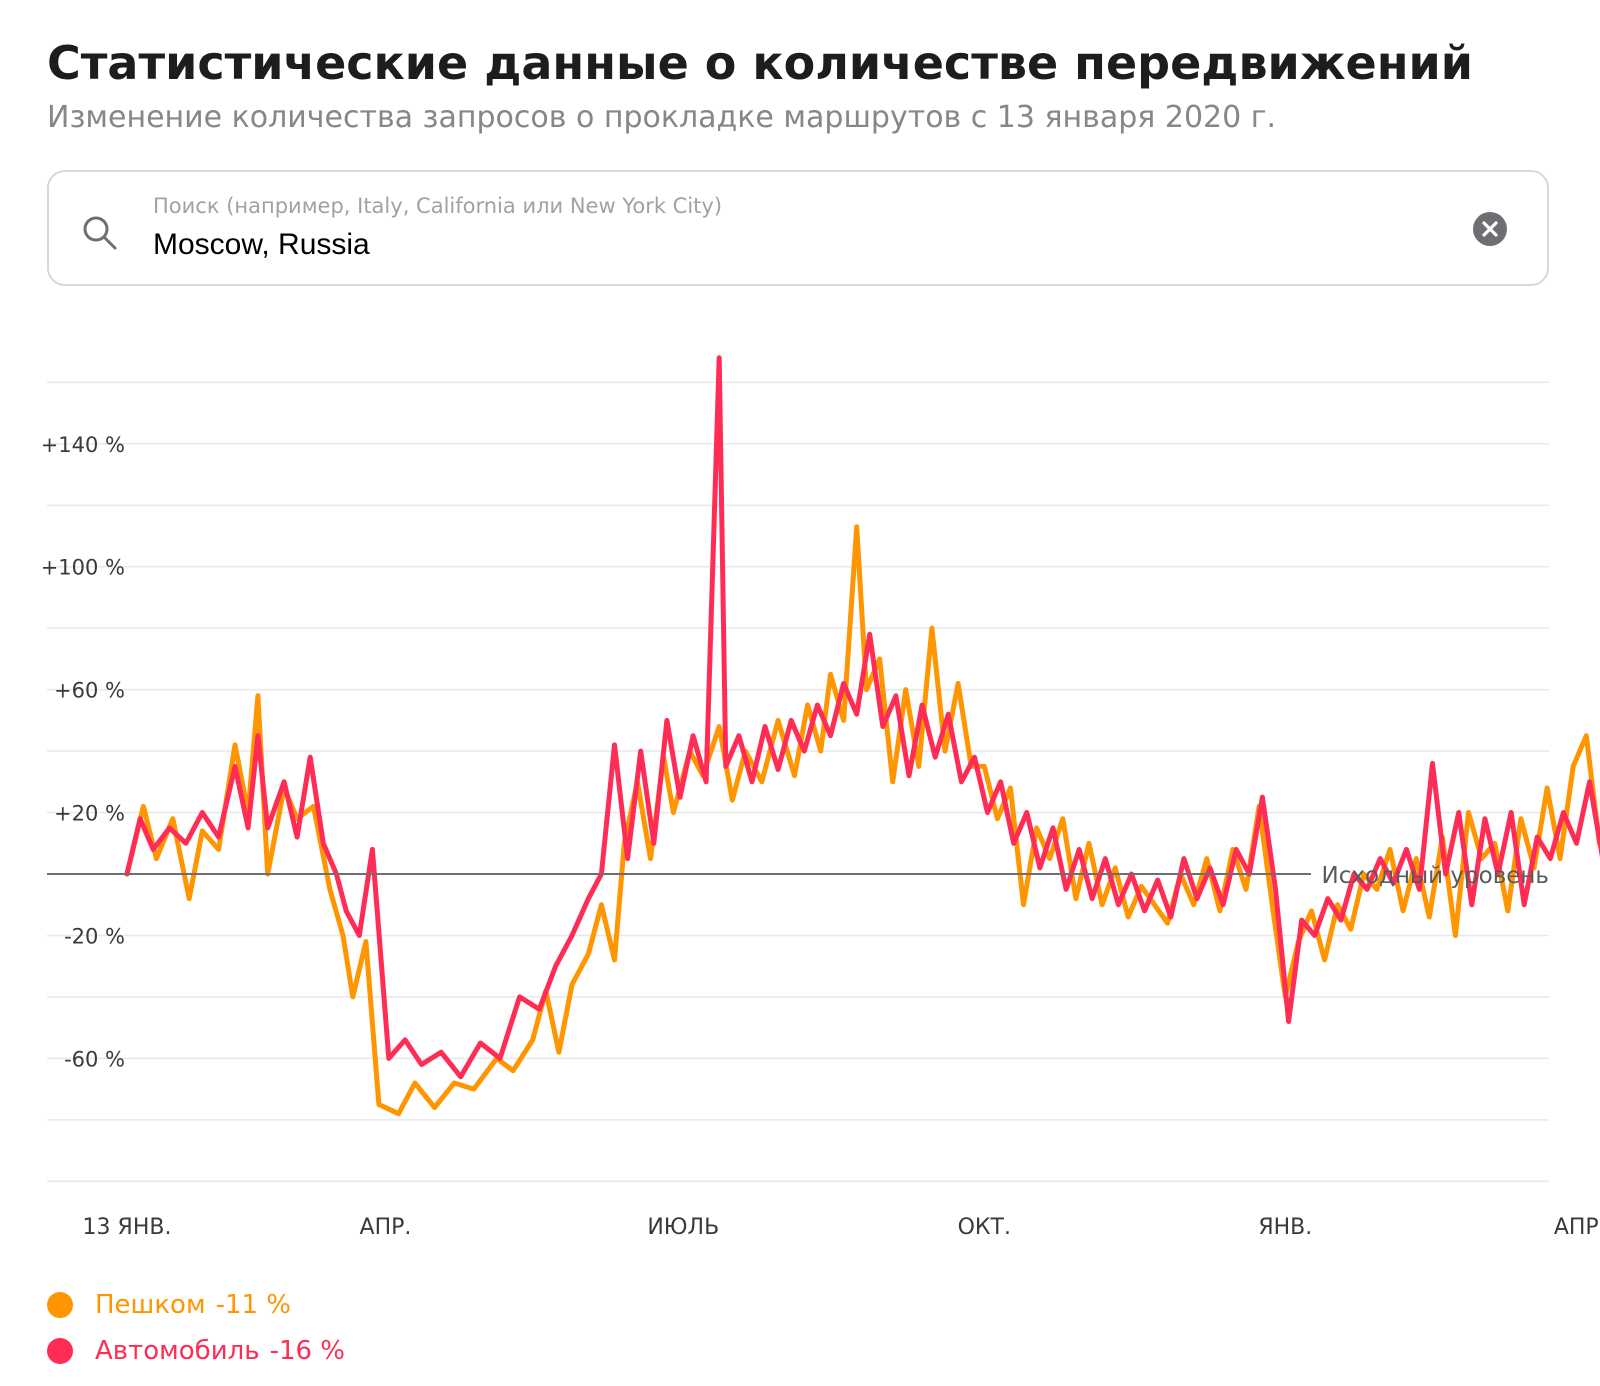 The image size is (1600, 1386). Describe the element at coordinates (1285, 1227) in the screenshot. I see `x-tick-label: ЯНВ.` at that location.